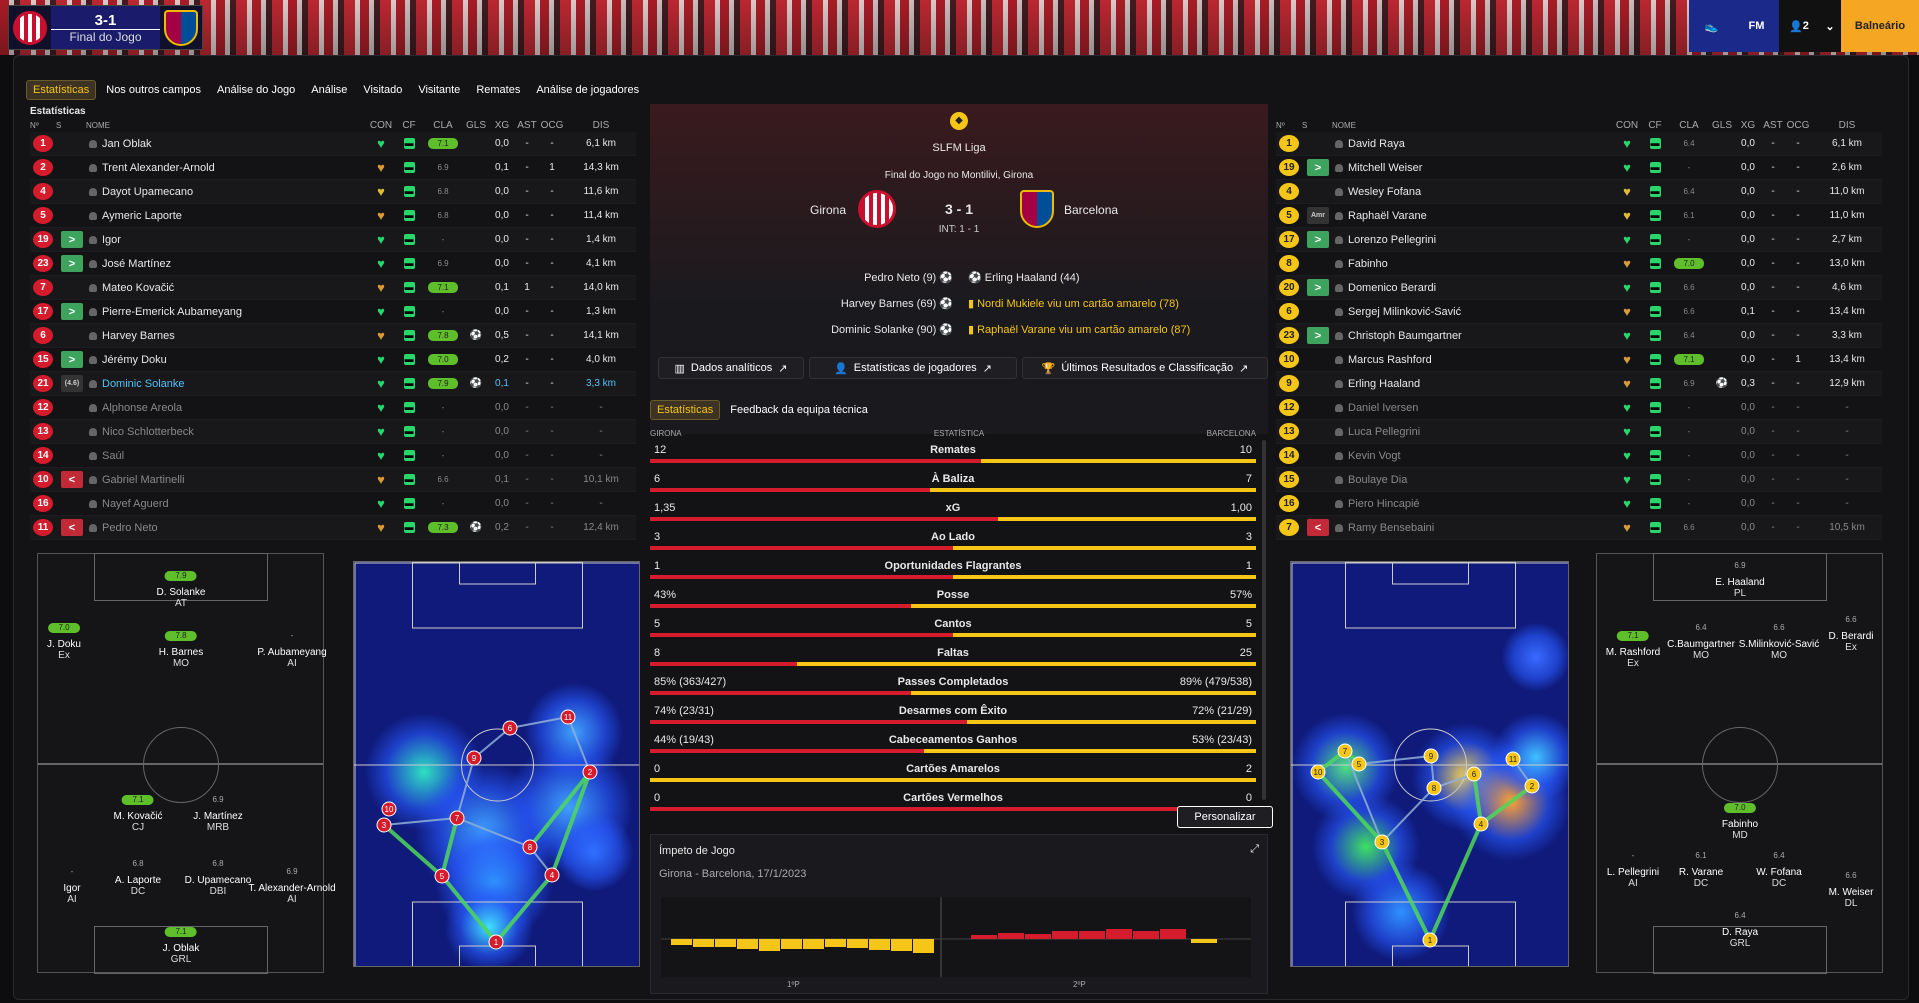  I want to click on player-row: 19 > Mitchell Weiser ♥ ▬ - 0,0 - - 2,6 km, so click(1579, 168).